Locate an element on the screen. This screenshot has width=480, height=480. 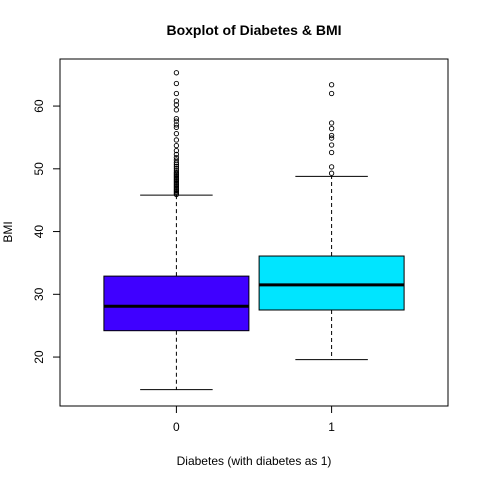
y-axis-label: BMI is located at coordinates (8, 231).